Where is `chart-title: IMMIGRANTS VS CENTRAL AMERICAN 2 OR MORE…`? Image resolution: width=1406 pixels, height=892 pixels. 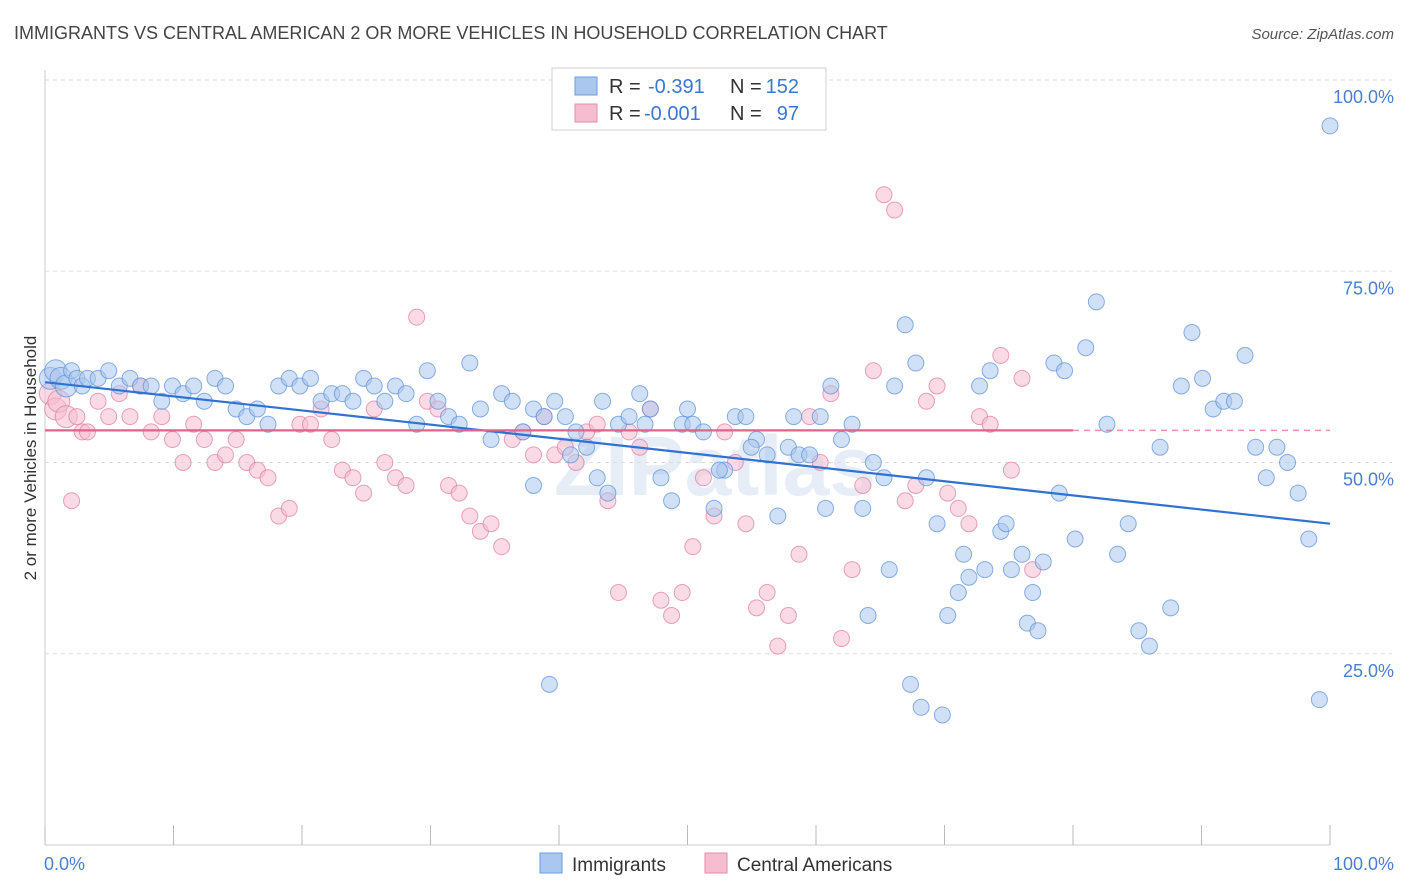 chart-title: IMMIGRANTS VS CENTRAL AMERICAN 2 OR MORE… is located at coordinates (451, 33).